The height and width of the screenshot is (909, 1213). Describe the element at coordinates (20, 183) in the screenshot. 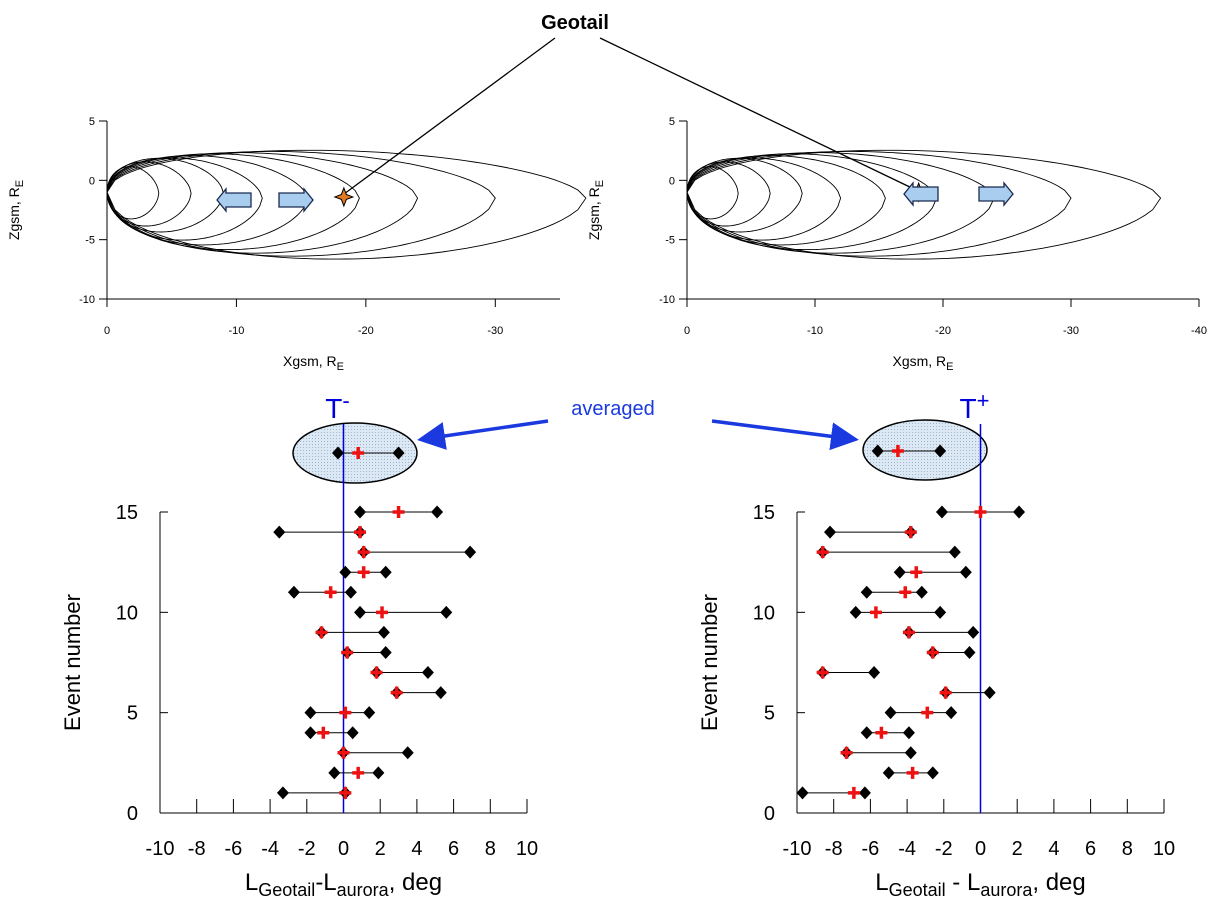

I see `y-axis-label-sub: E` at that location.